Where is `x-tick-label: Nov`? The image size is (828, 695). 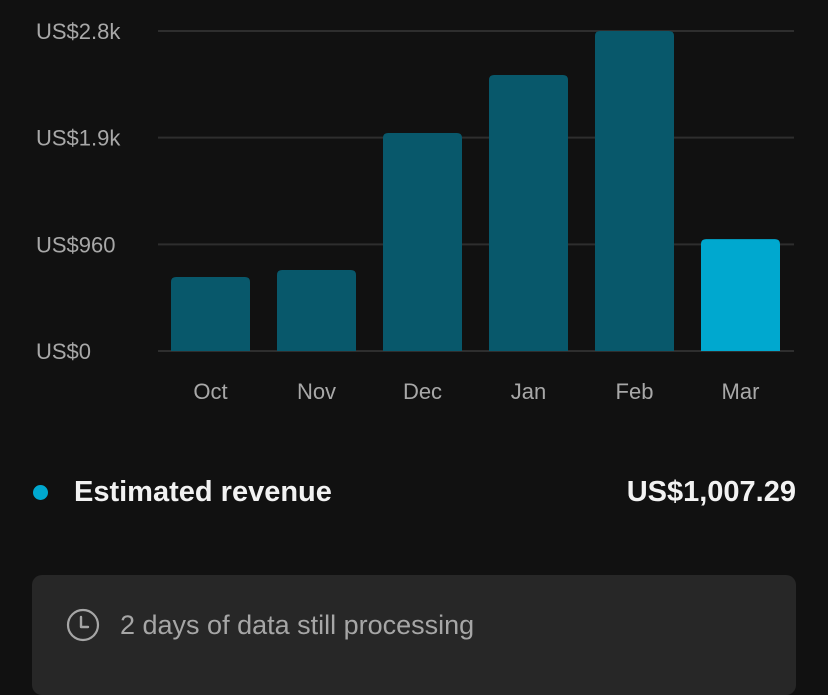 x-tick-label: Nov is located at coordinates (316, 391).